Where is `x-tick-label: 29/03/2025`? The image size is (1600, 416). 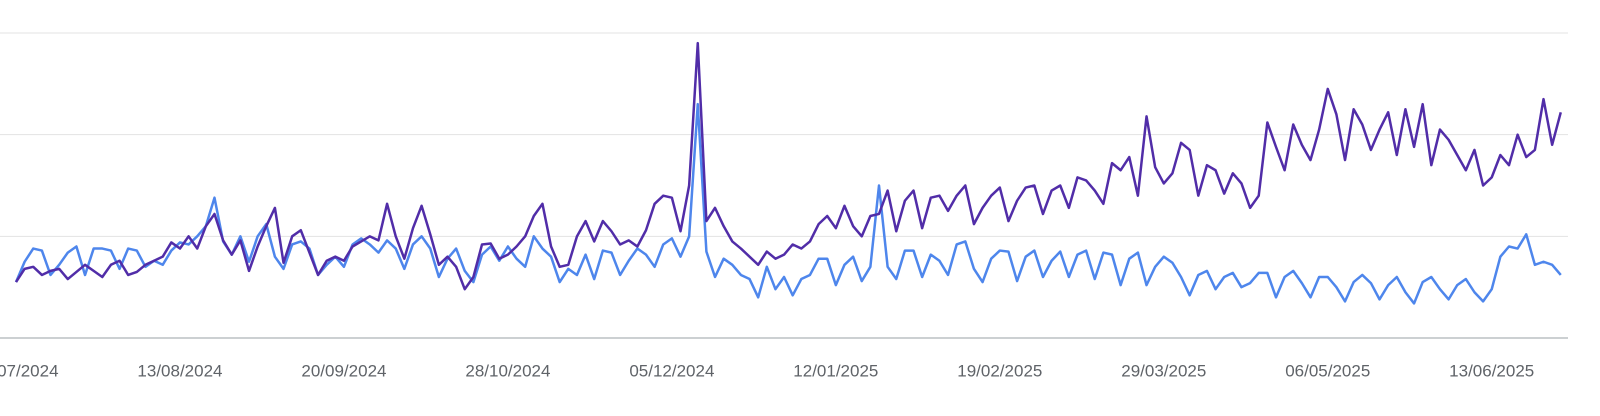 x-tick-label: 29/03/2025 is located at coordinates (1163, 370).